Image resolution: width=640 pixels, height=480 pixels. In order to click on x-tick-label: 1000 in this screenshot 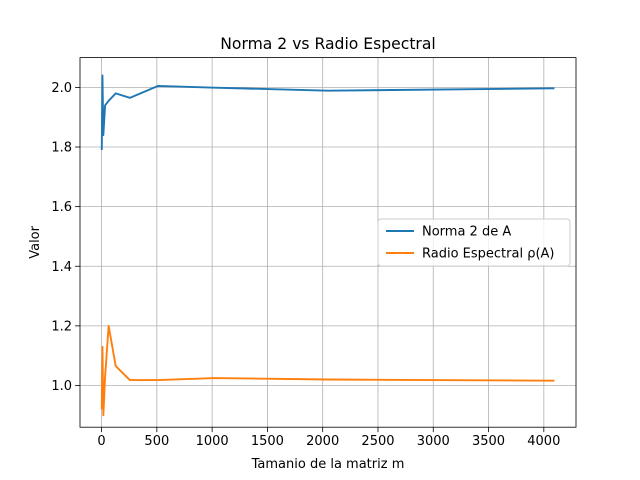, I will do `click(212, 441)`.